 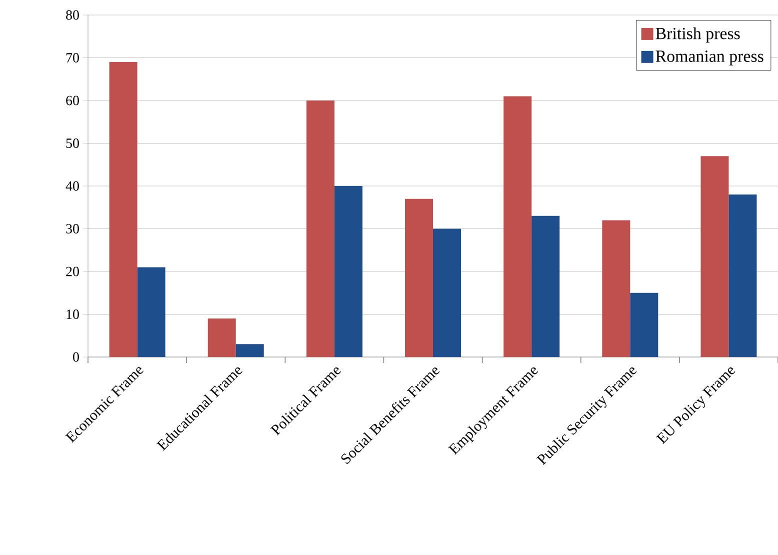 What do you see at coordinates (72, 314) in the screenshot?
I see `y-tick-label: 10` at bounding box center [72, 314].